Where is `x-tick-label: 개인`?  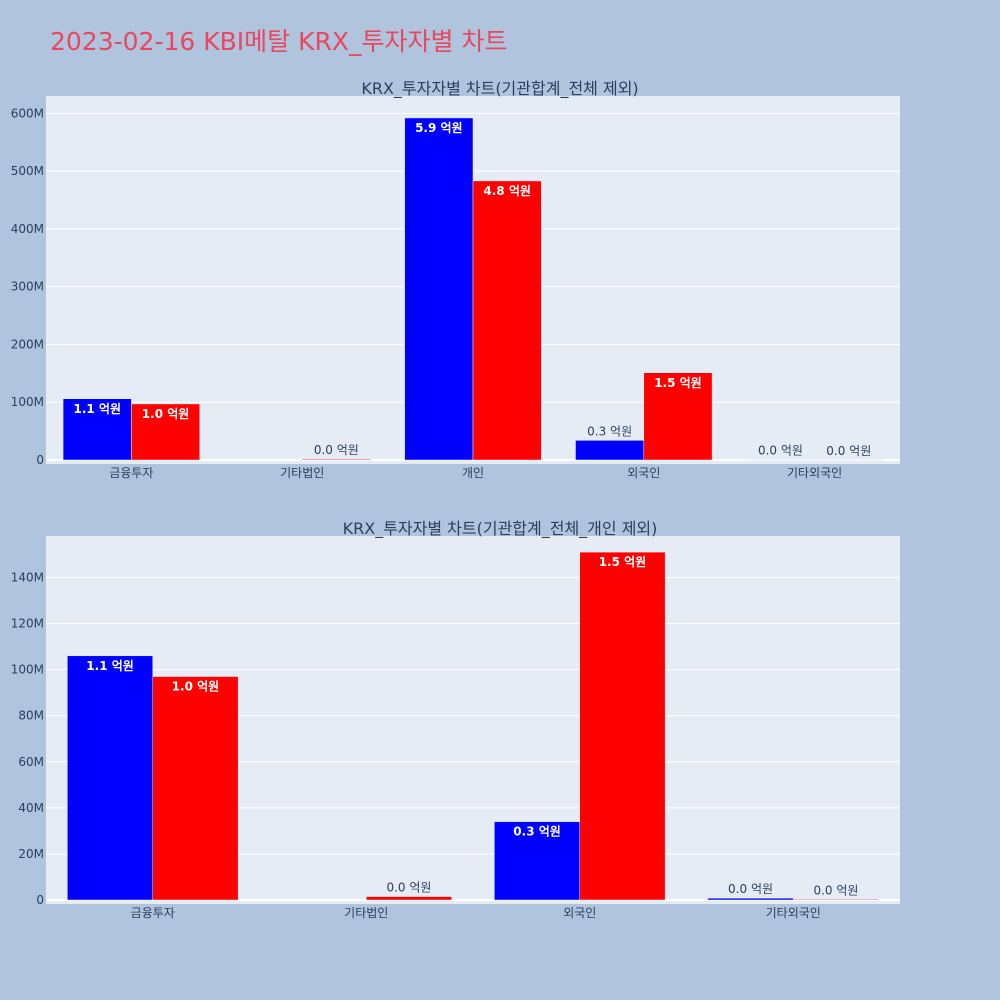
x-tick-label: 개인 is located at coordinates (473, 473).